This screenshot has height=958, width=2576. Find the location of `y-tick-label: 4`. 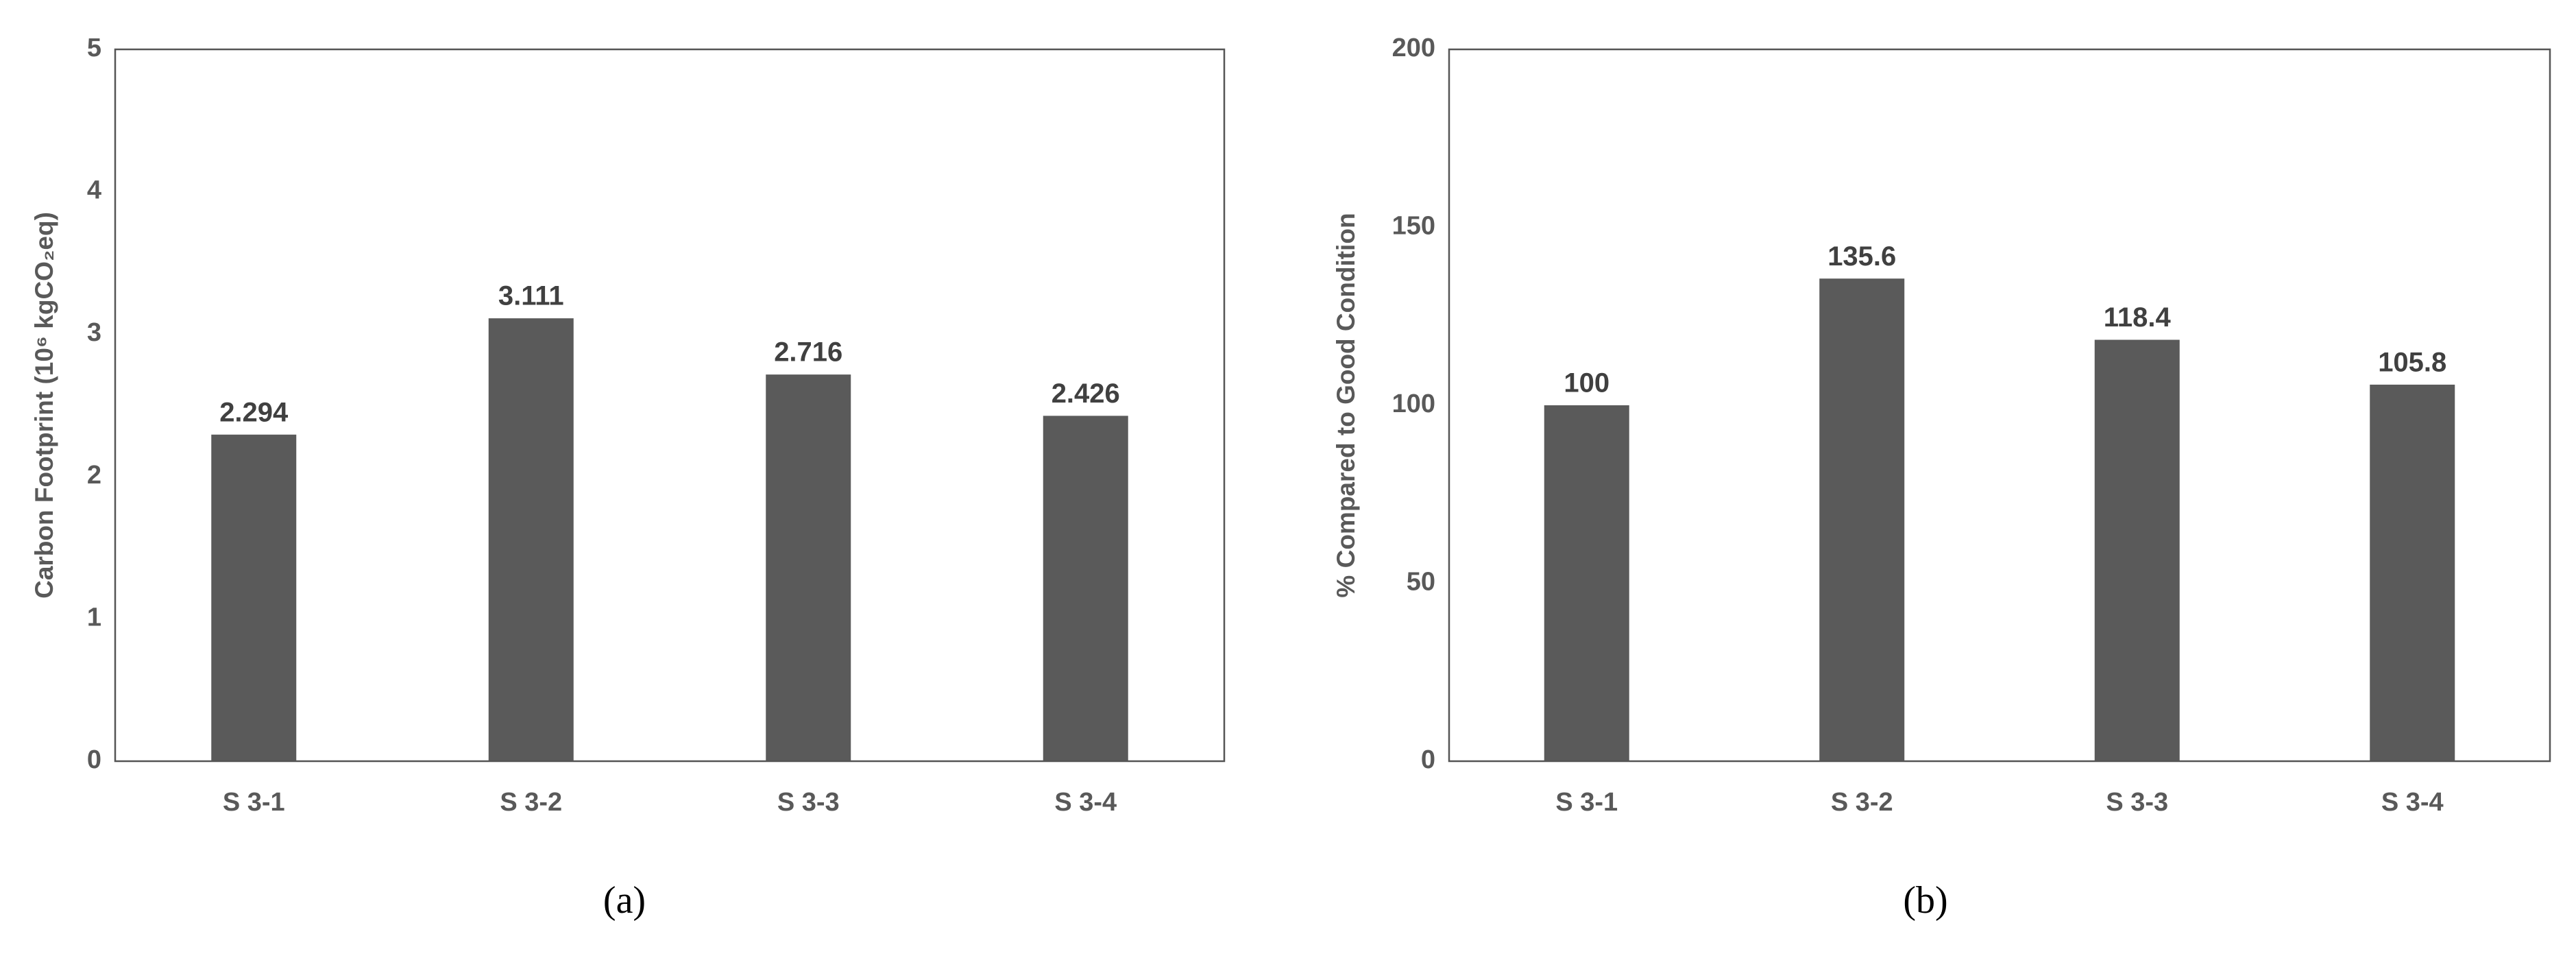

y-tick-label: 4 is located at coordinates (94, 190).